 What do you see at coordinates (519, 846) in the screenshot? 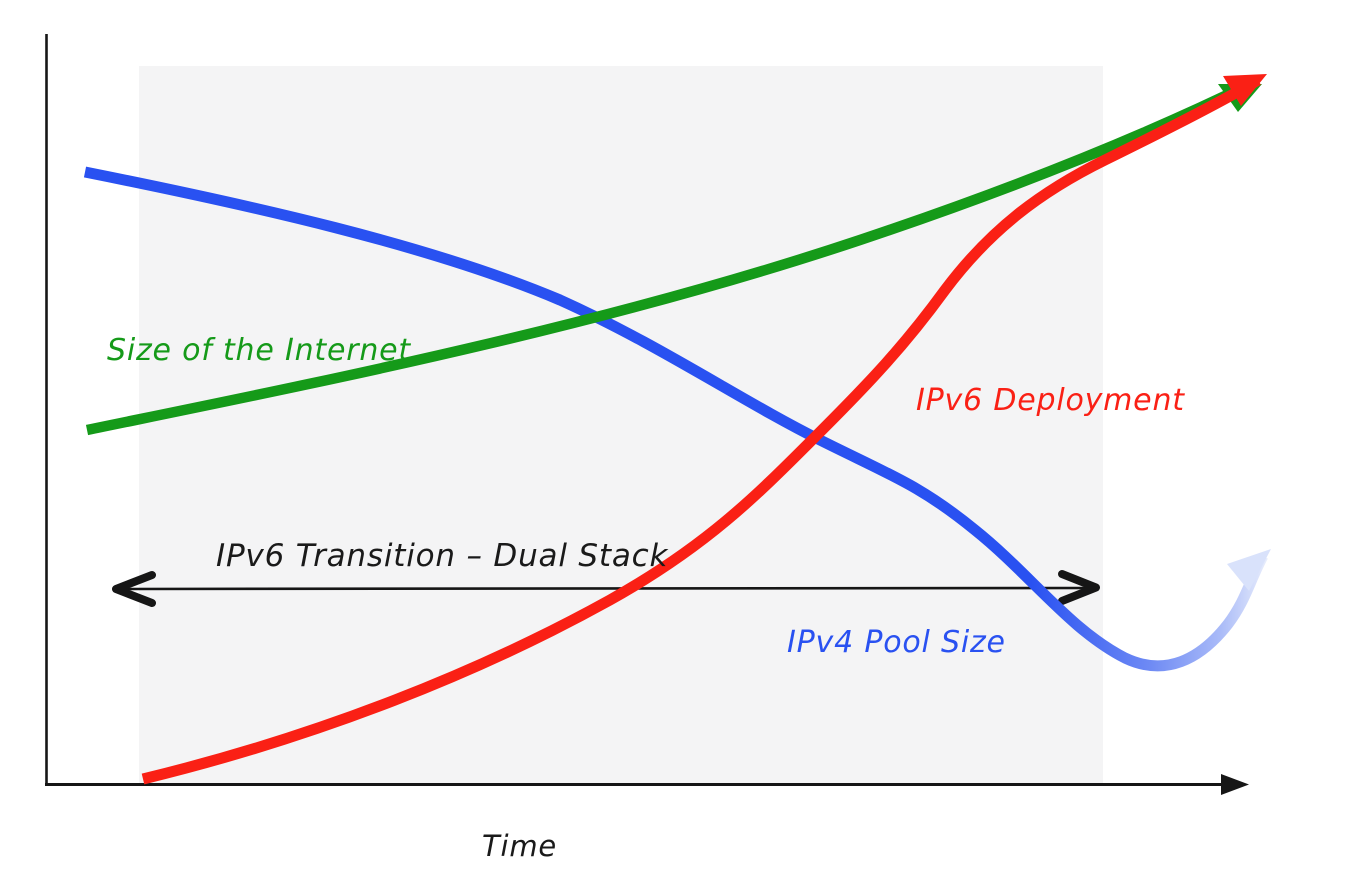
I see `x-axis-label: Time` at bounding box center [519, 846].